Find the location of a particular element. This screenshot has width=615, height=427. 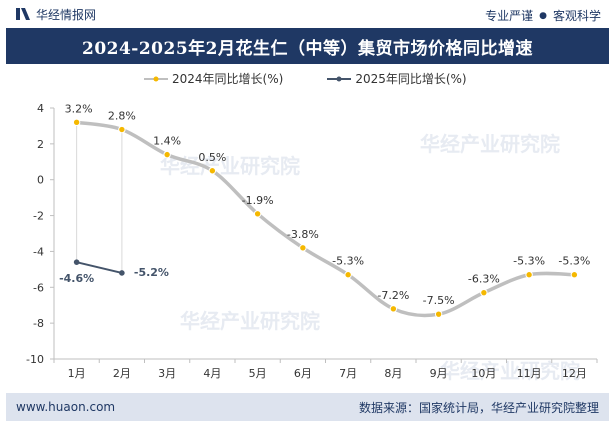

legend-label-2025: 2025年同比增长(%) is located at coordinates (411, 79).